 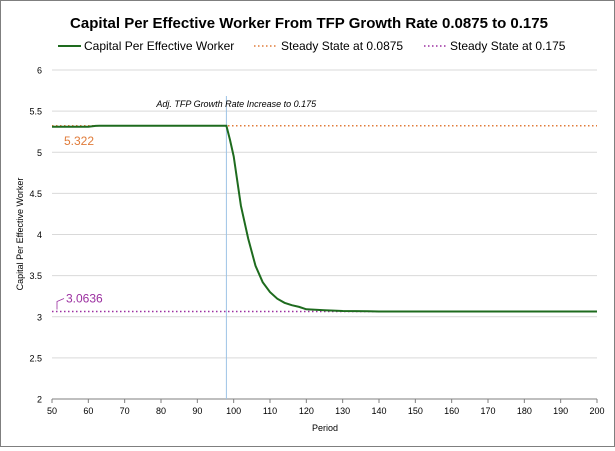 What do you see at coordinates (596, 411) in the screenshot?
I see `x-tick-label-200: 200` at bounding box center [596, 411].